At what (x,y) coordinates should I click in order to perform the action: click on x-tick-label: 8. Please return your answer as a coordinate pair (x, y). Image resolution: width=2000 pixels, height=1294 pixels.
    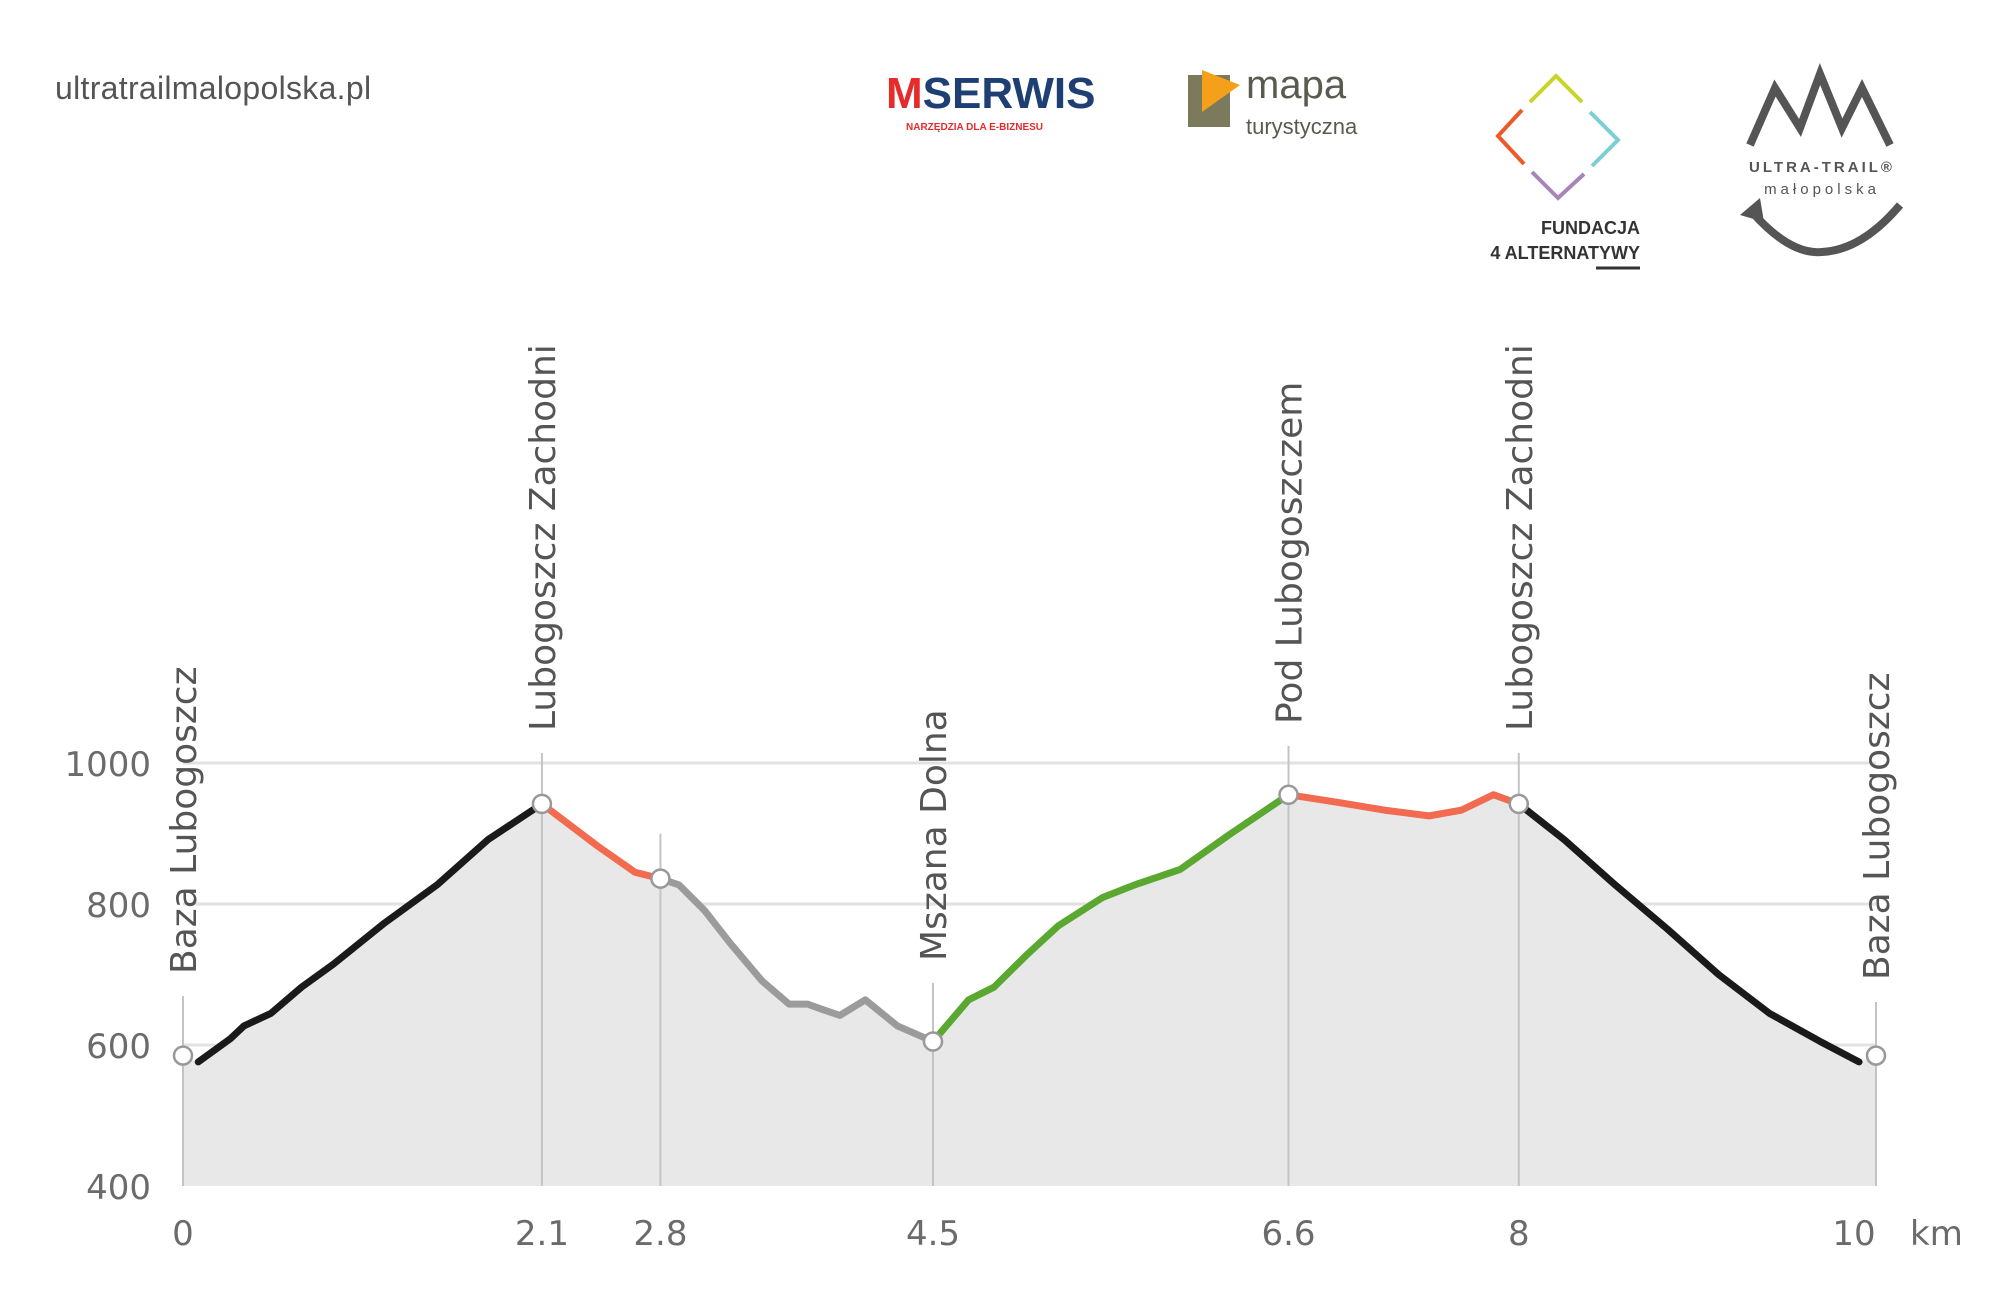
    Looking at the image, I should click on (1519, 1234).